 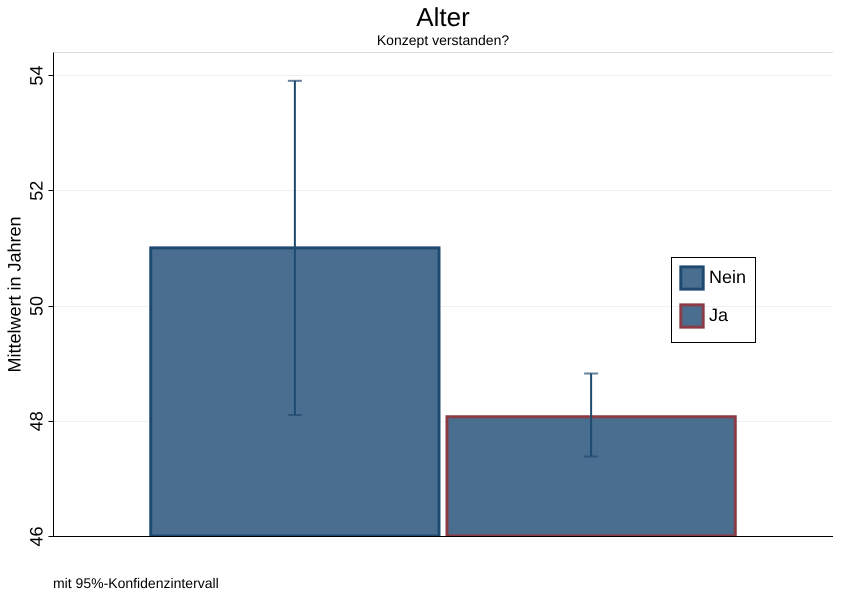 I want to click on chart-title: Alter, so click(x=443, y=17).